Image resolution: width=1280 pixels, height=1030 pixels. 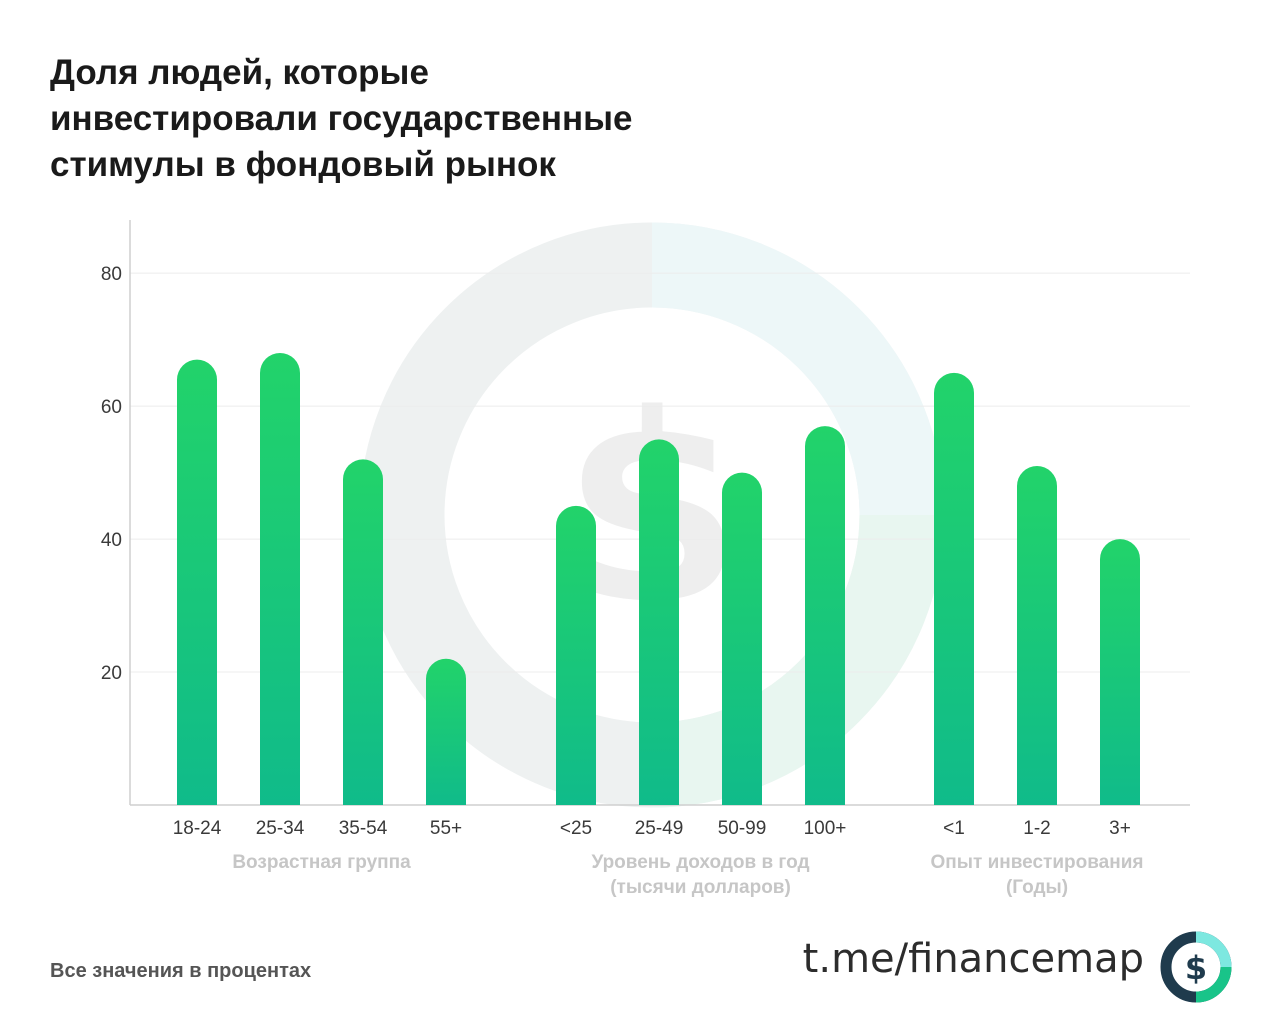 What do you see at coordinates (700, 862) in the screenshot?
I see `group-label: Уровень доходов в год` at bounding box center [700, 862].